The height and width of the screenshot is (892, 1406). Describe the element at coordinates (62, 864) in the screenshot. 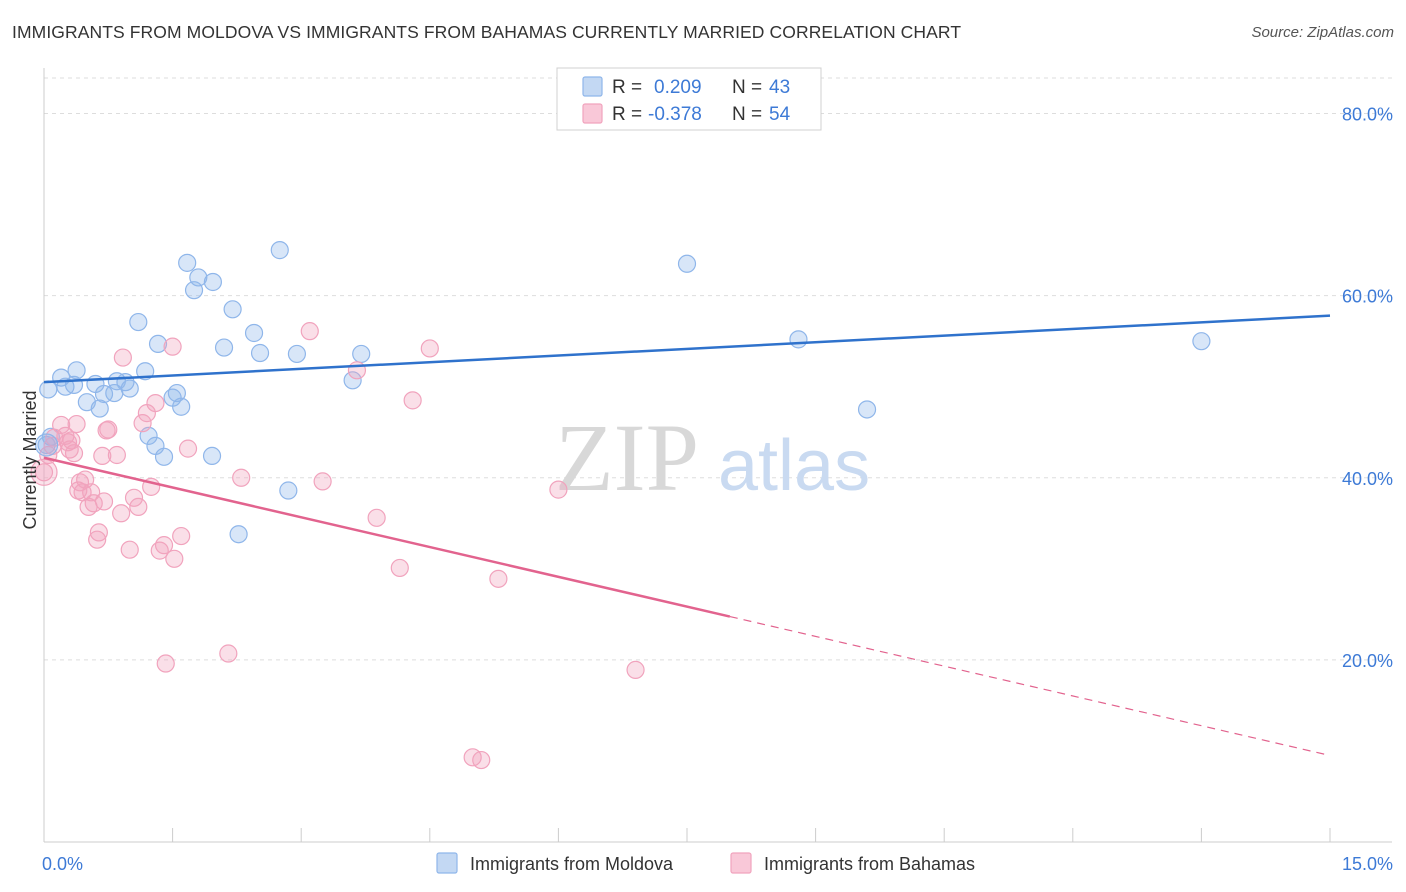

I see `x-tick-label-0: 0.0%` at that location.